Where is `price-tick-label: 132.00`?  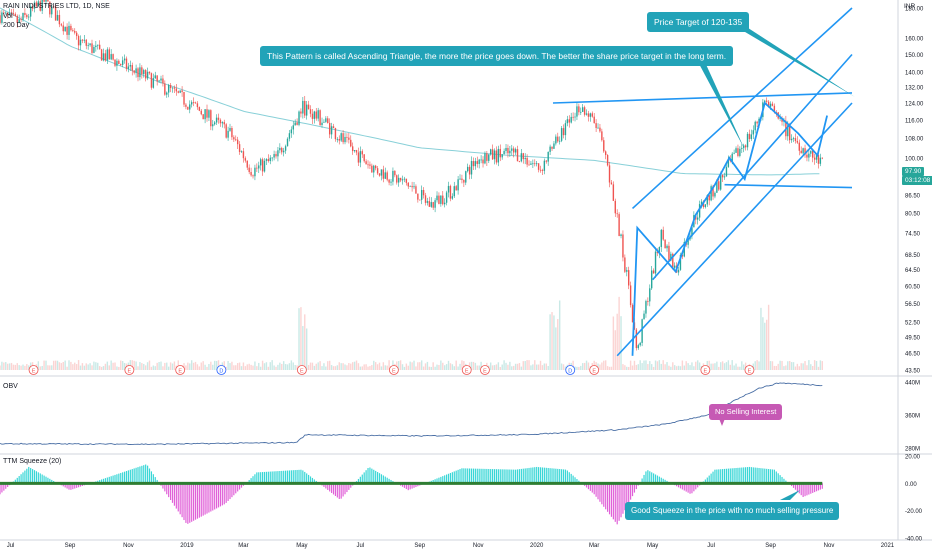 price-tick-label: 132.00 is located at coordinates (914, 89).